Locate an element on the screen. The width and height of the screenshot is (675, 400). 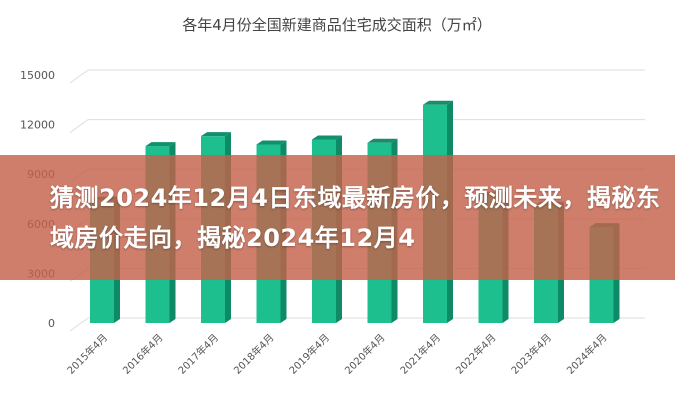
x-tick-label: 2023年4月 is located at coordinates (531, 354).